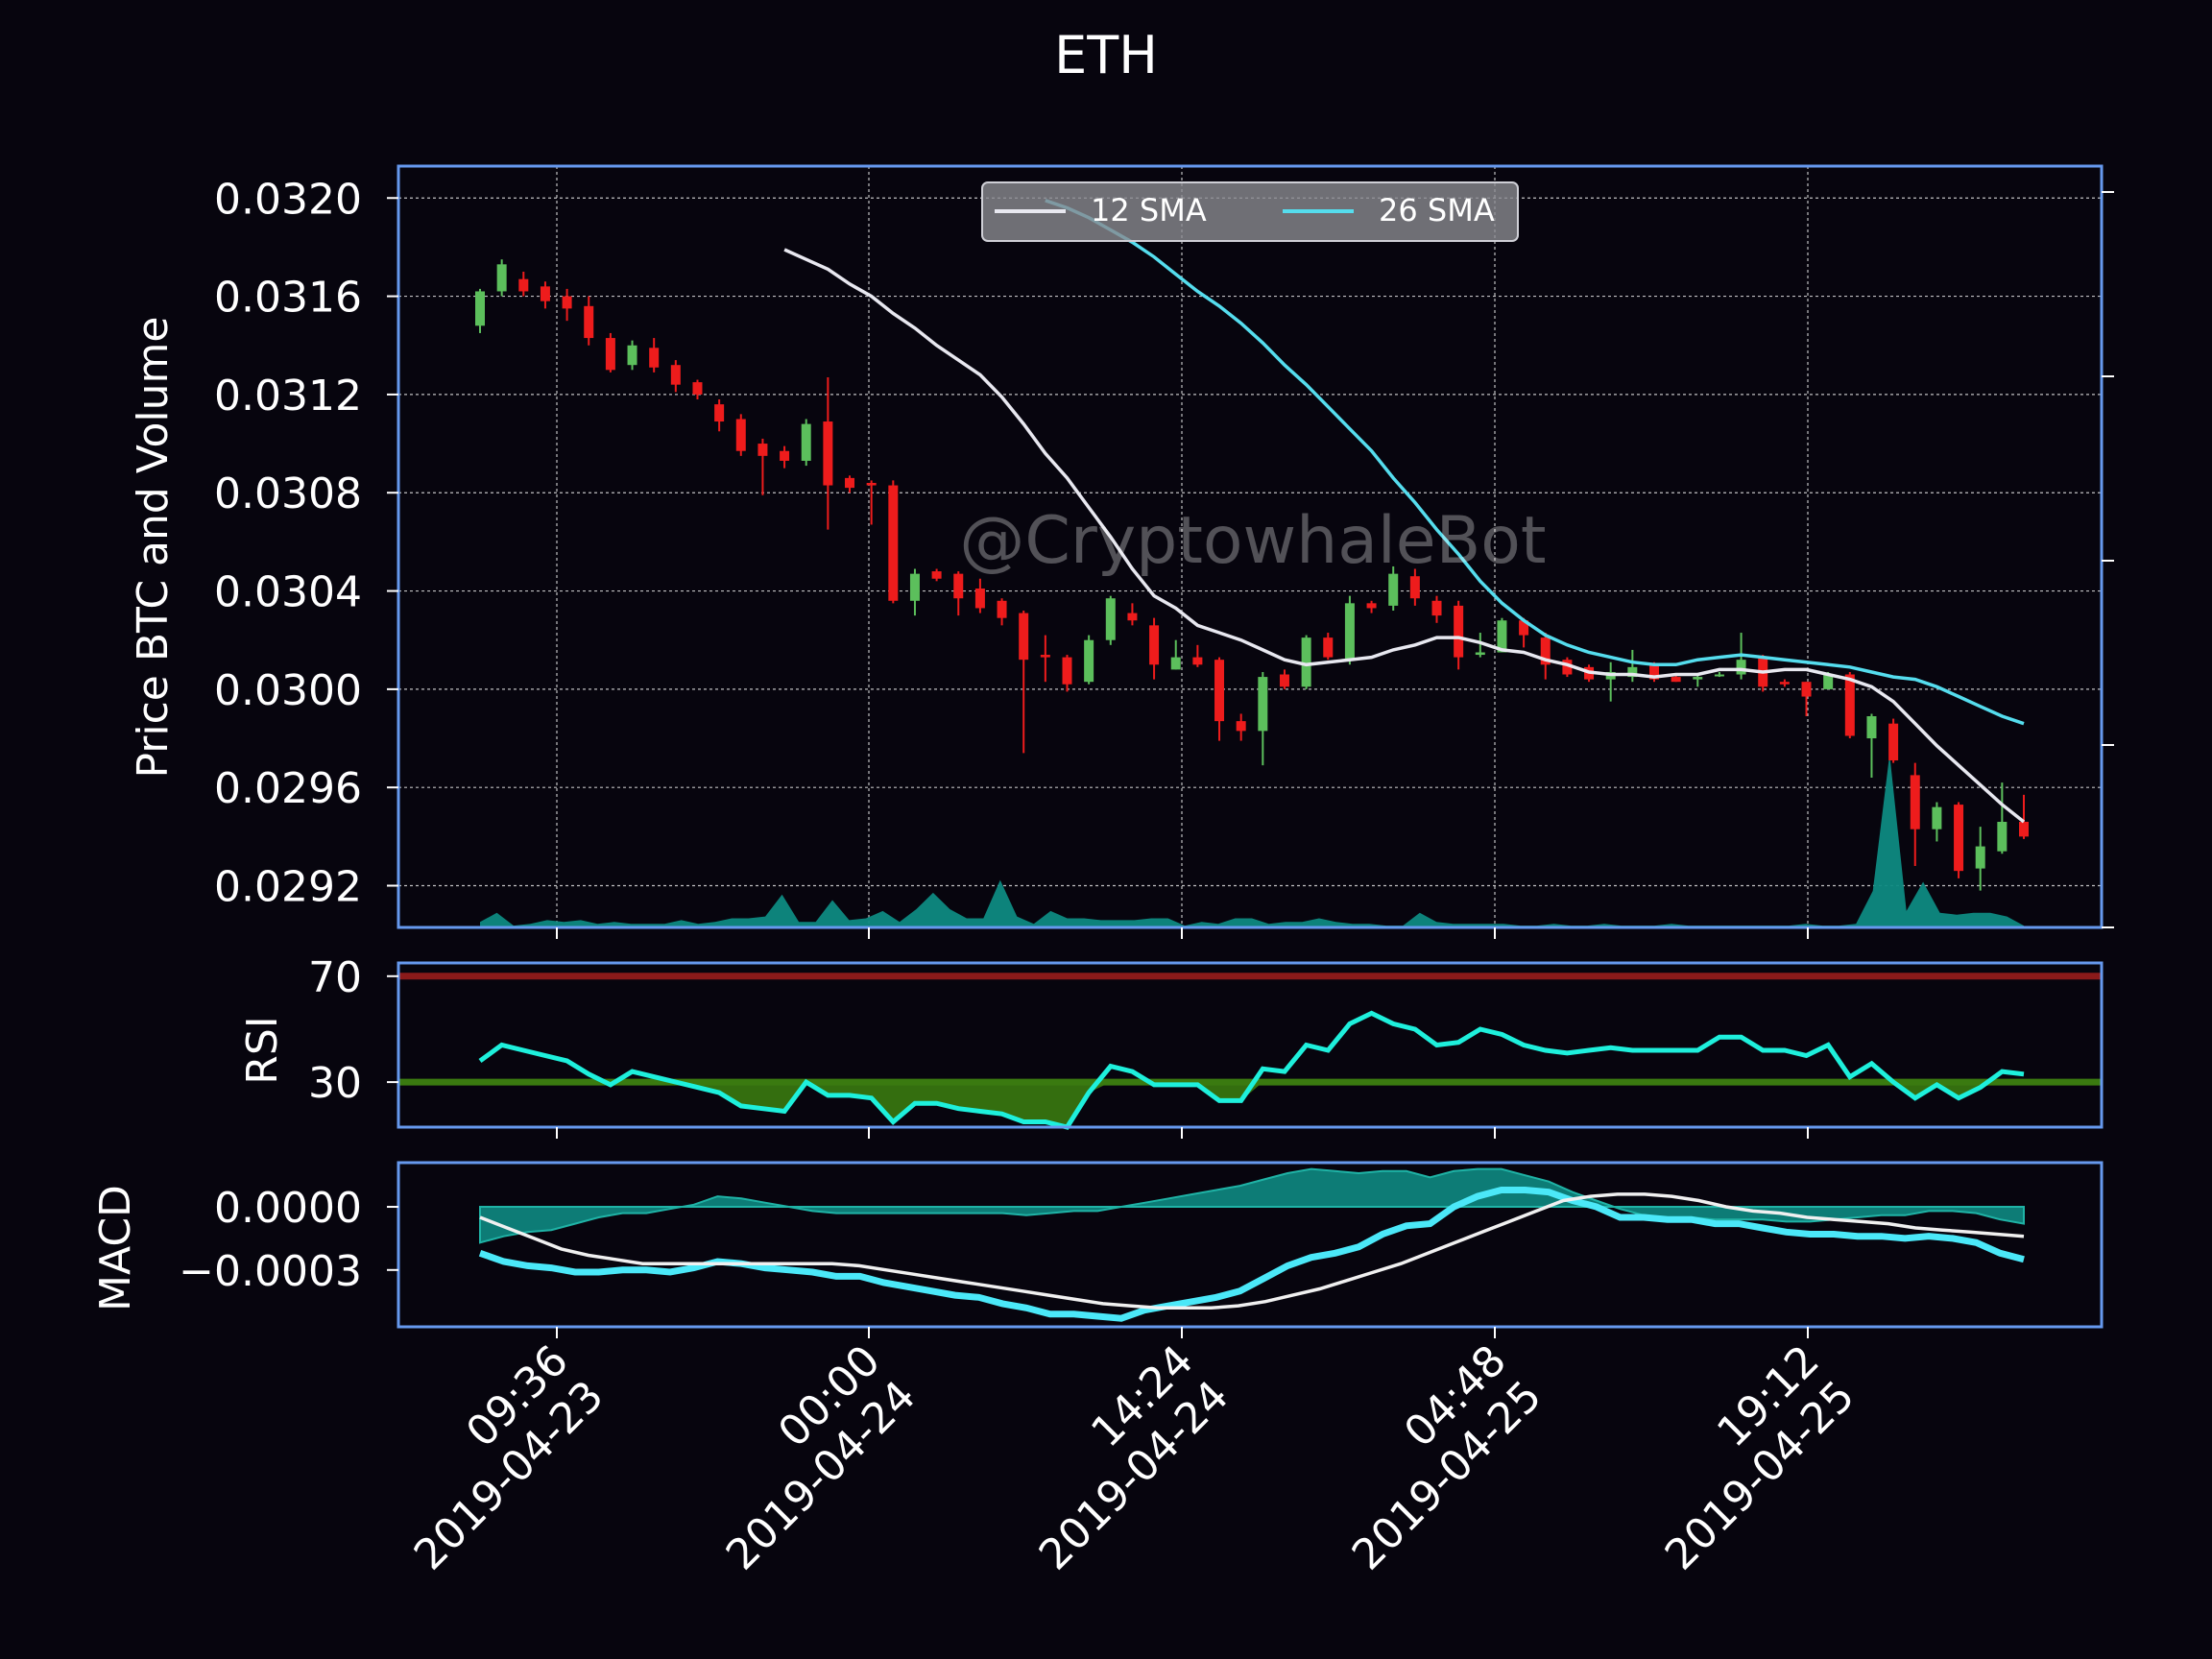  What do you see at coordinates (2108, 560) in the screenshot?
I see `volume-axis-ticks` at bounding box center [2108, 560].